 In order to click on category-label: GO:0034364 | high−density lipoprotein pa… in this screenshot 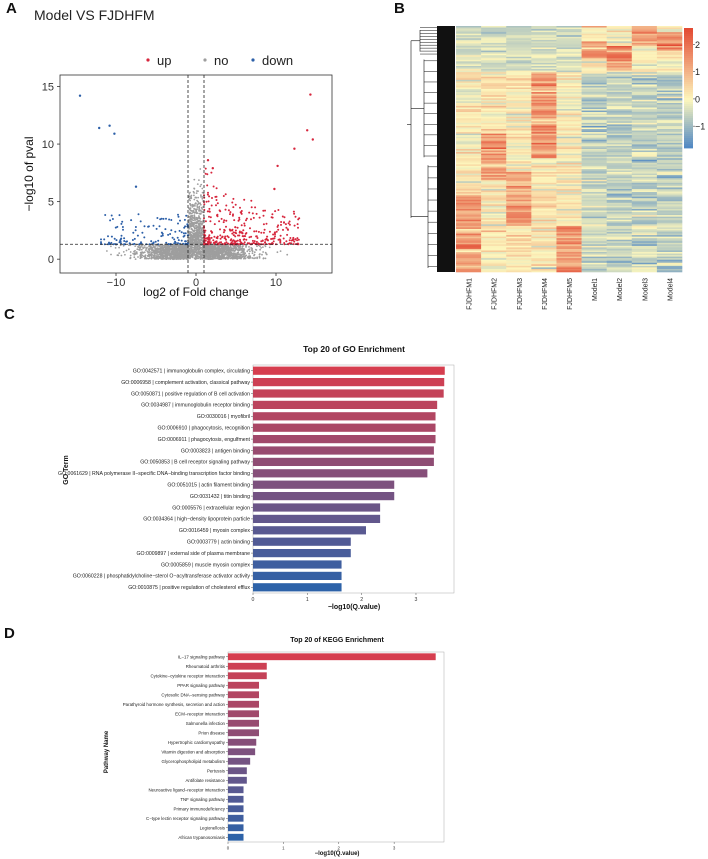, I will do `click(196, 520)`.